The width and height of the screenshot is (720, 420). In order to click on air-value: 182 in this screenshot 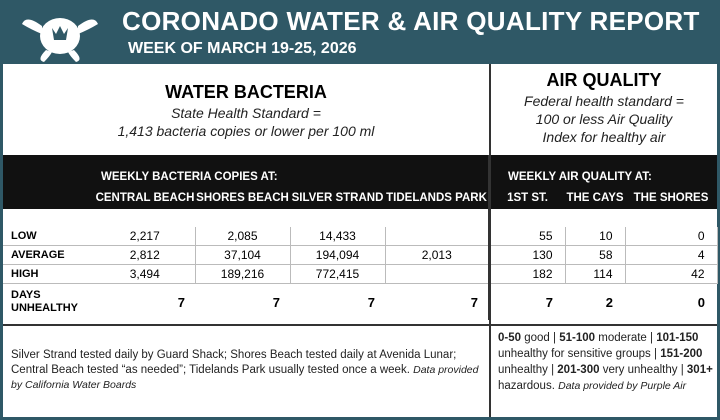, I will do `click(527, 274)`.